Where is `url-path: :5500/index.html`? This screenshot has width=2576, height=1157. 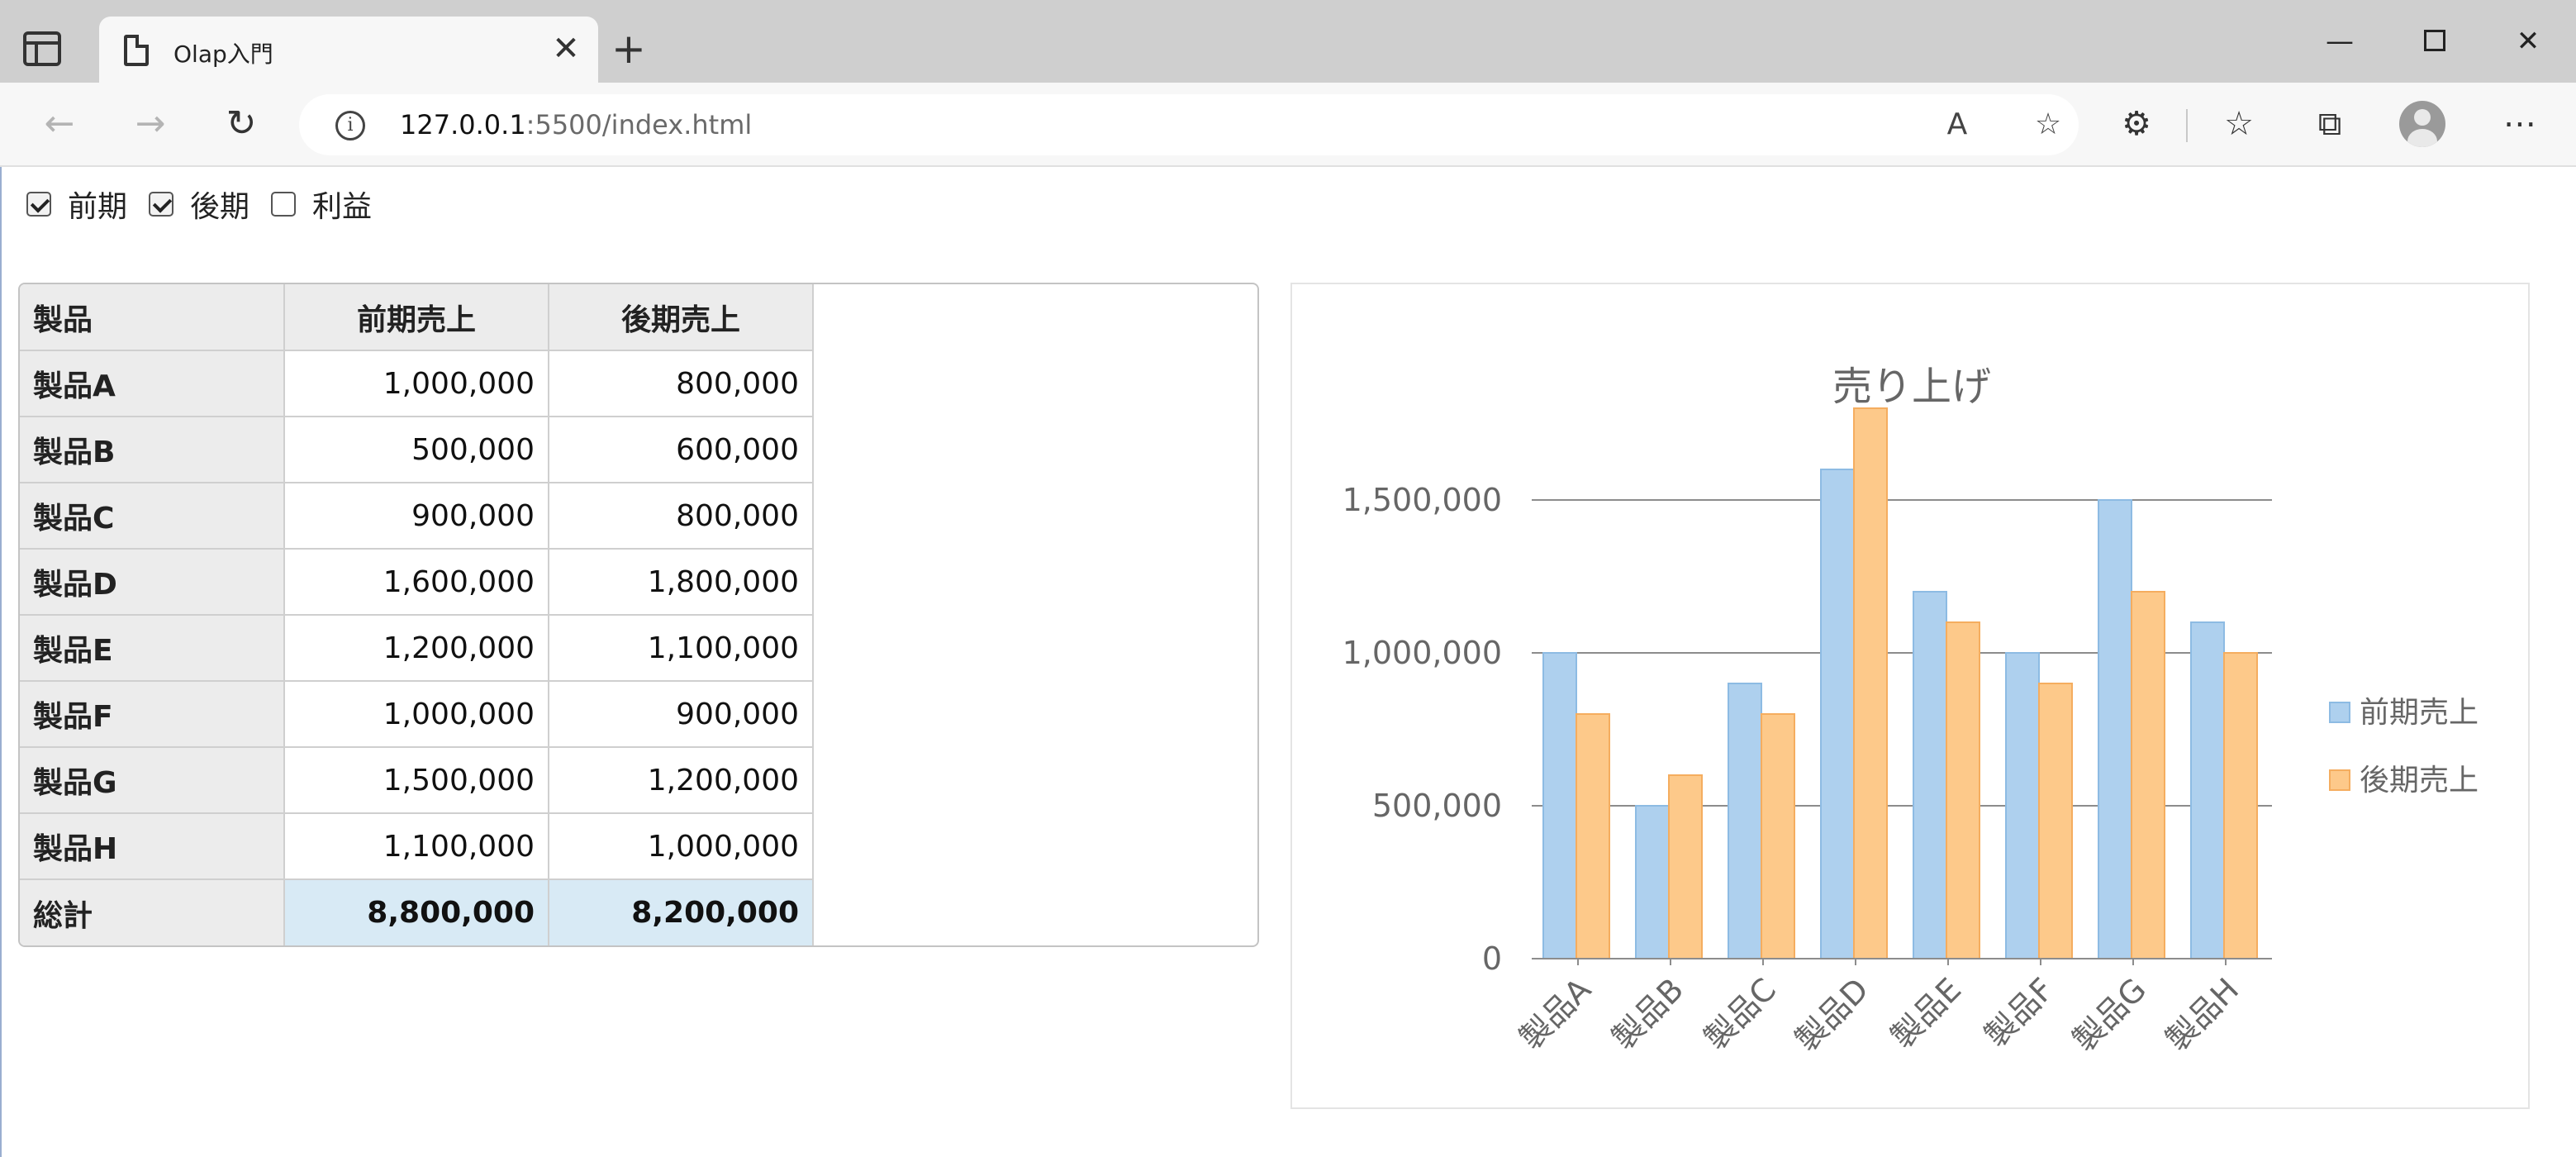
url-path: :5500/index.html is located at coordinates (639, 124).